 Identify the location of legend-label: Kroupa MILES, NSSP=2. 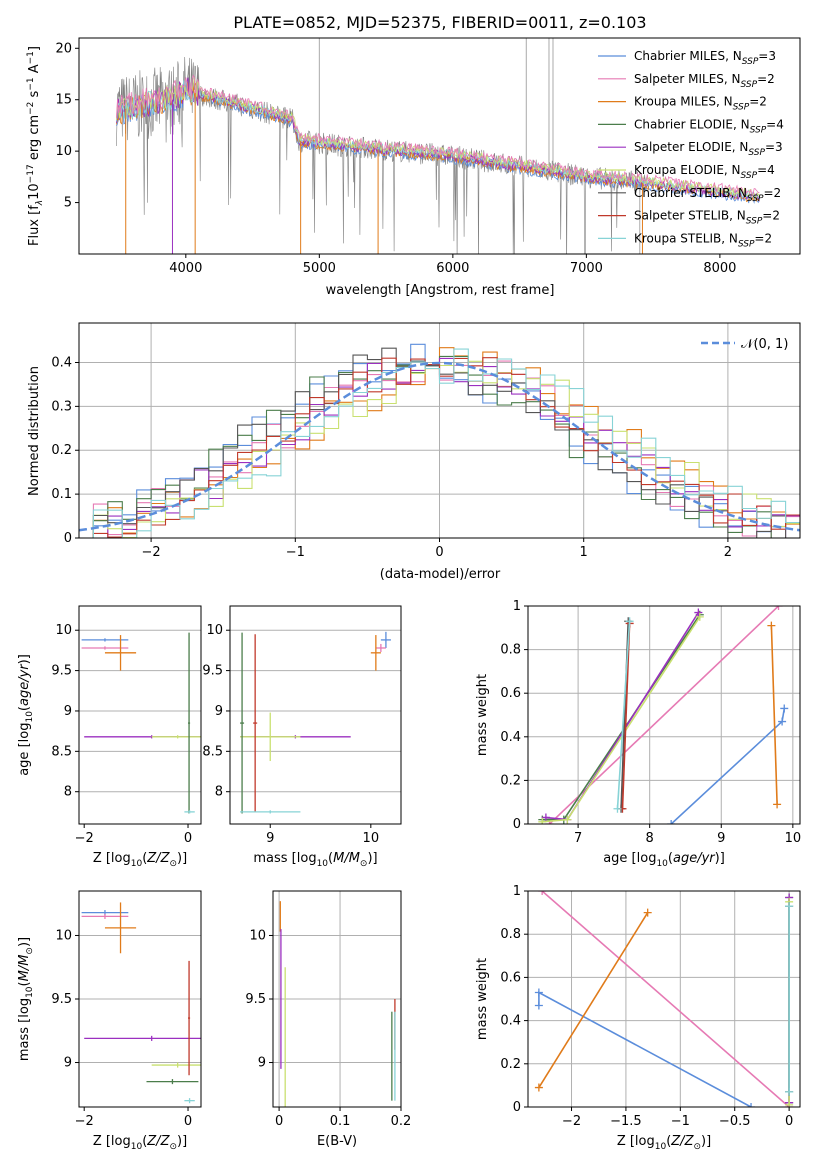
(700, 104).